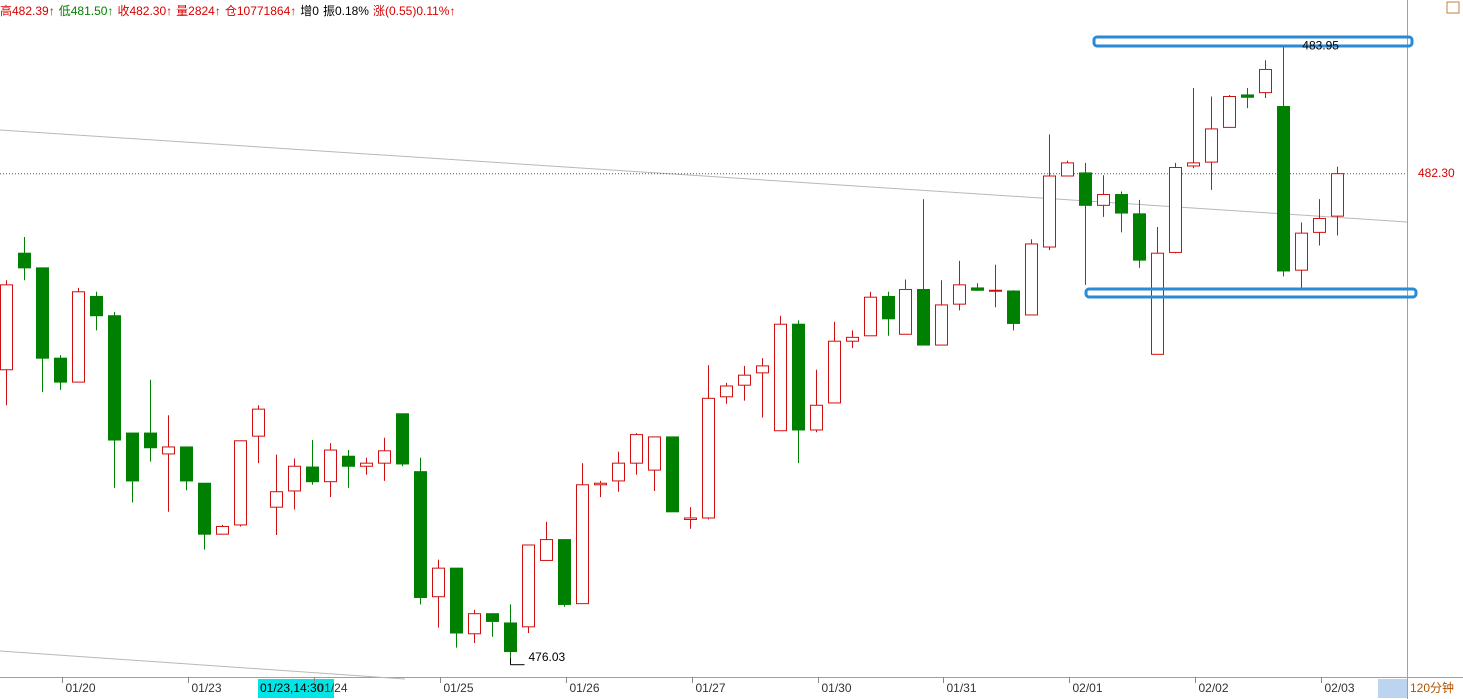 The height and width of the screenshot is (699, 1463). I want to click on header-item: 量2824↑, so click(198, 11).